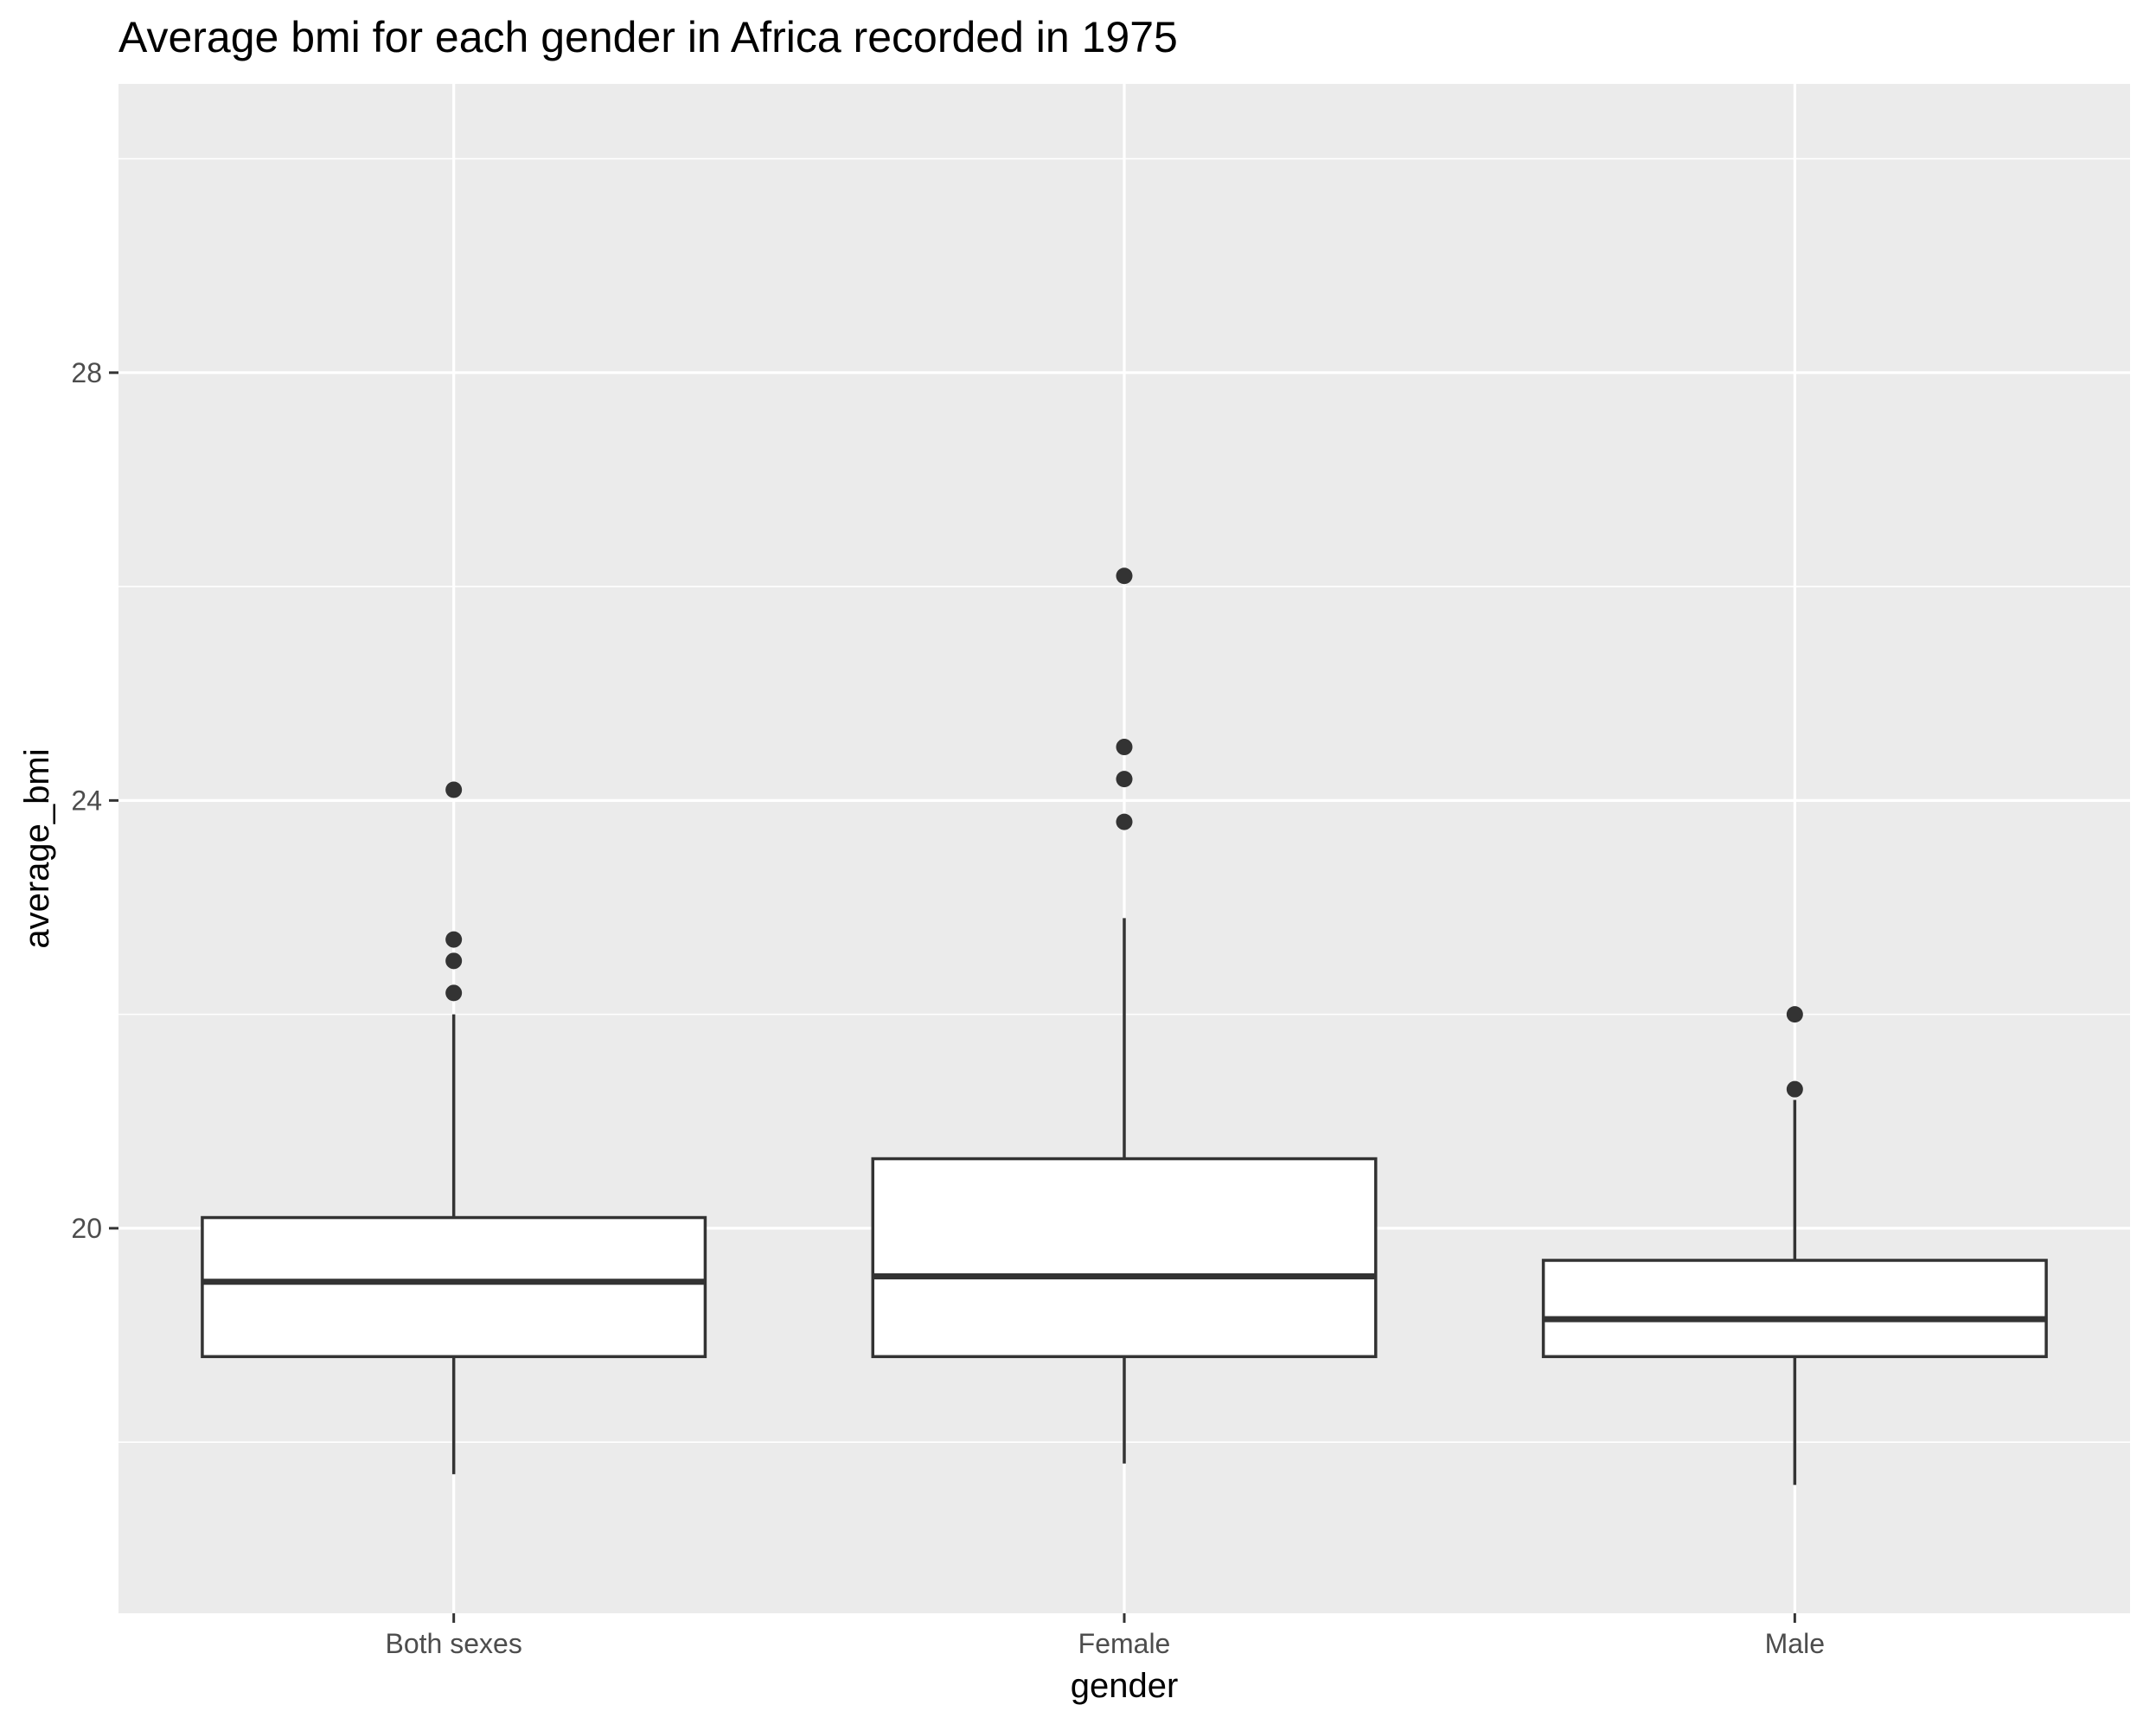  Describe the element at coordinates (1124, 1016) in the screenshot. I see `box-female` at that location.